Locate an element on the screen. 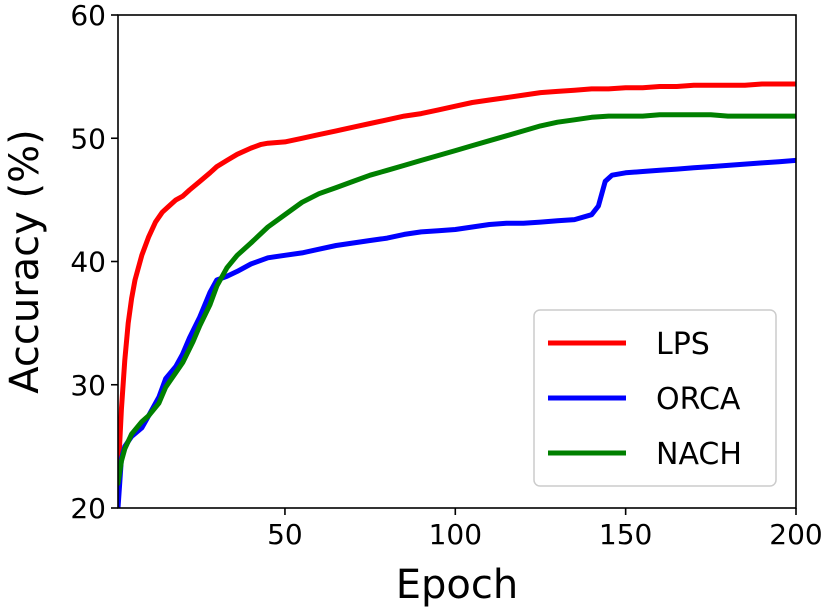 This screenshot has width=831, height=614. legend: LPS ORCA NACH is located at coordinates (655, 398).